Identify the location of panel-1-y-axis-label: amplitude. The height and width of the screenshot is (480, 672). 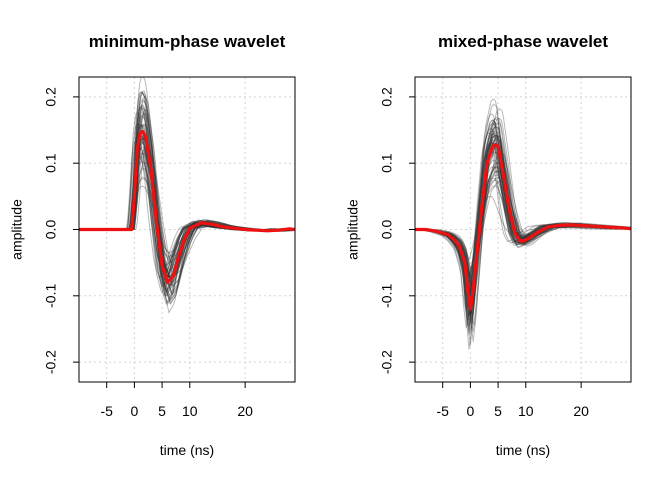
(17, 229).